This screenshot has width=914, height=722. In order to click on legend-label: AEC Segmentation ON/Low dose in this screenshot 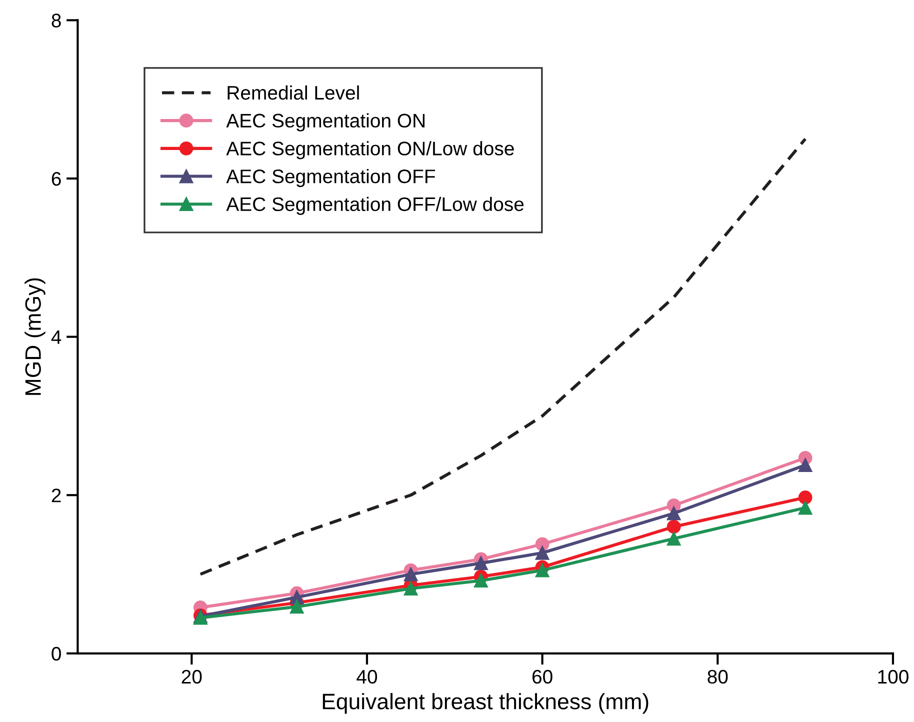, I will do `click(370, 150)`.